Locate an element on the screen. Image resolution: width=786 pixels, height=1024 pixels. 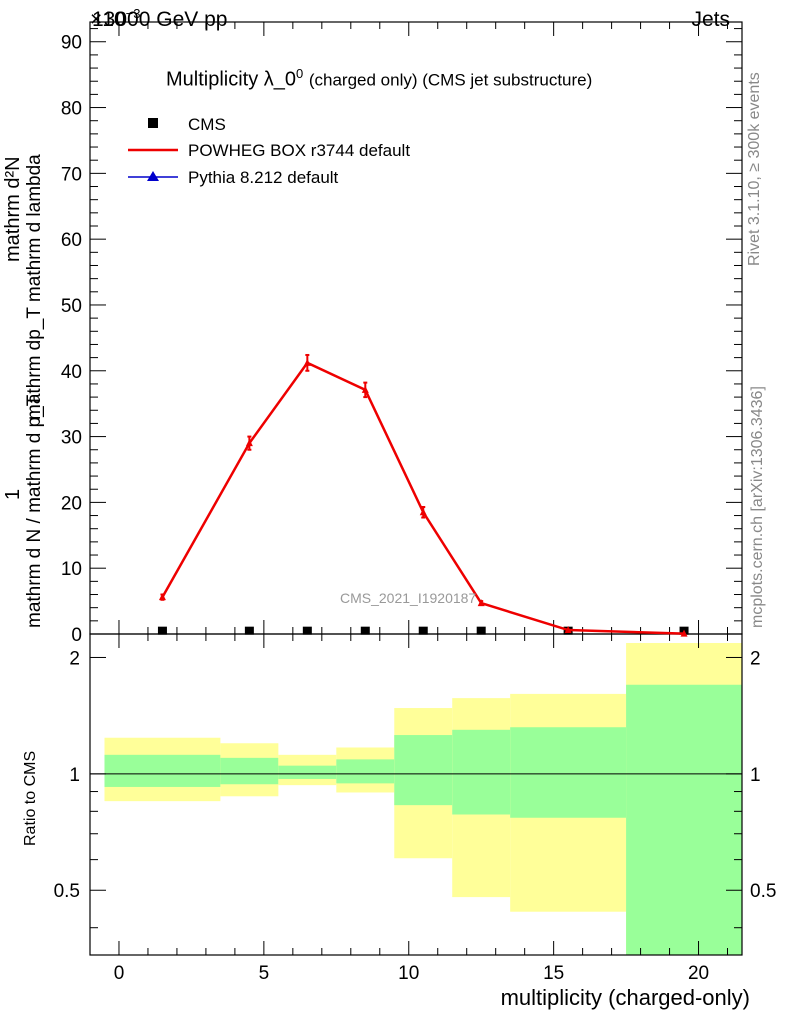
y-tick-label: 30 is located at coordinates (71, 438).